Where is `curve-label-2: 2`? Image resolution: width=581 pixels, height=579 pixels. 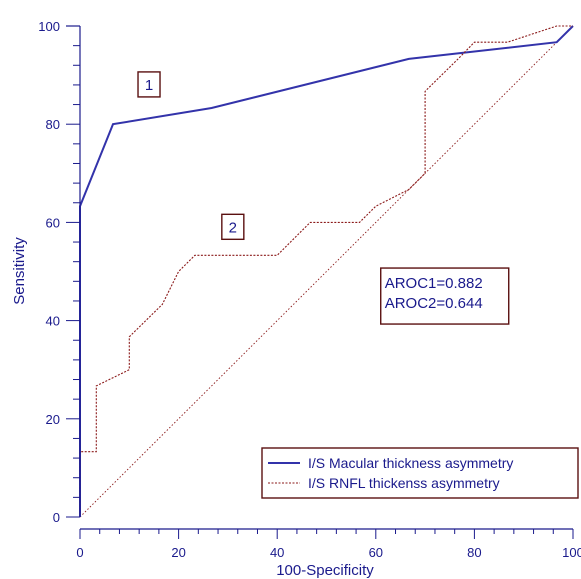 curve-label-2: 2 is located at coordinates (233, 227).